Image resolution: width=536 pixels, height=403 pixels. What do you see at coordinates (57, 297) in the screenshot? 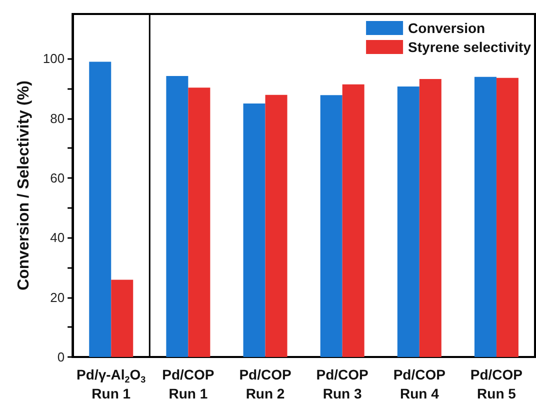
I see `y-tick-label: 20` at bounding box center [57, 297].